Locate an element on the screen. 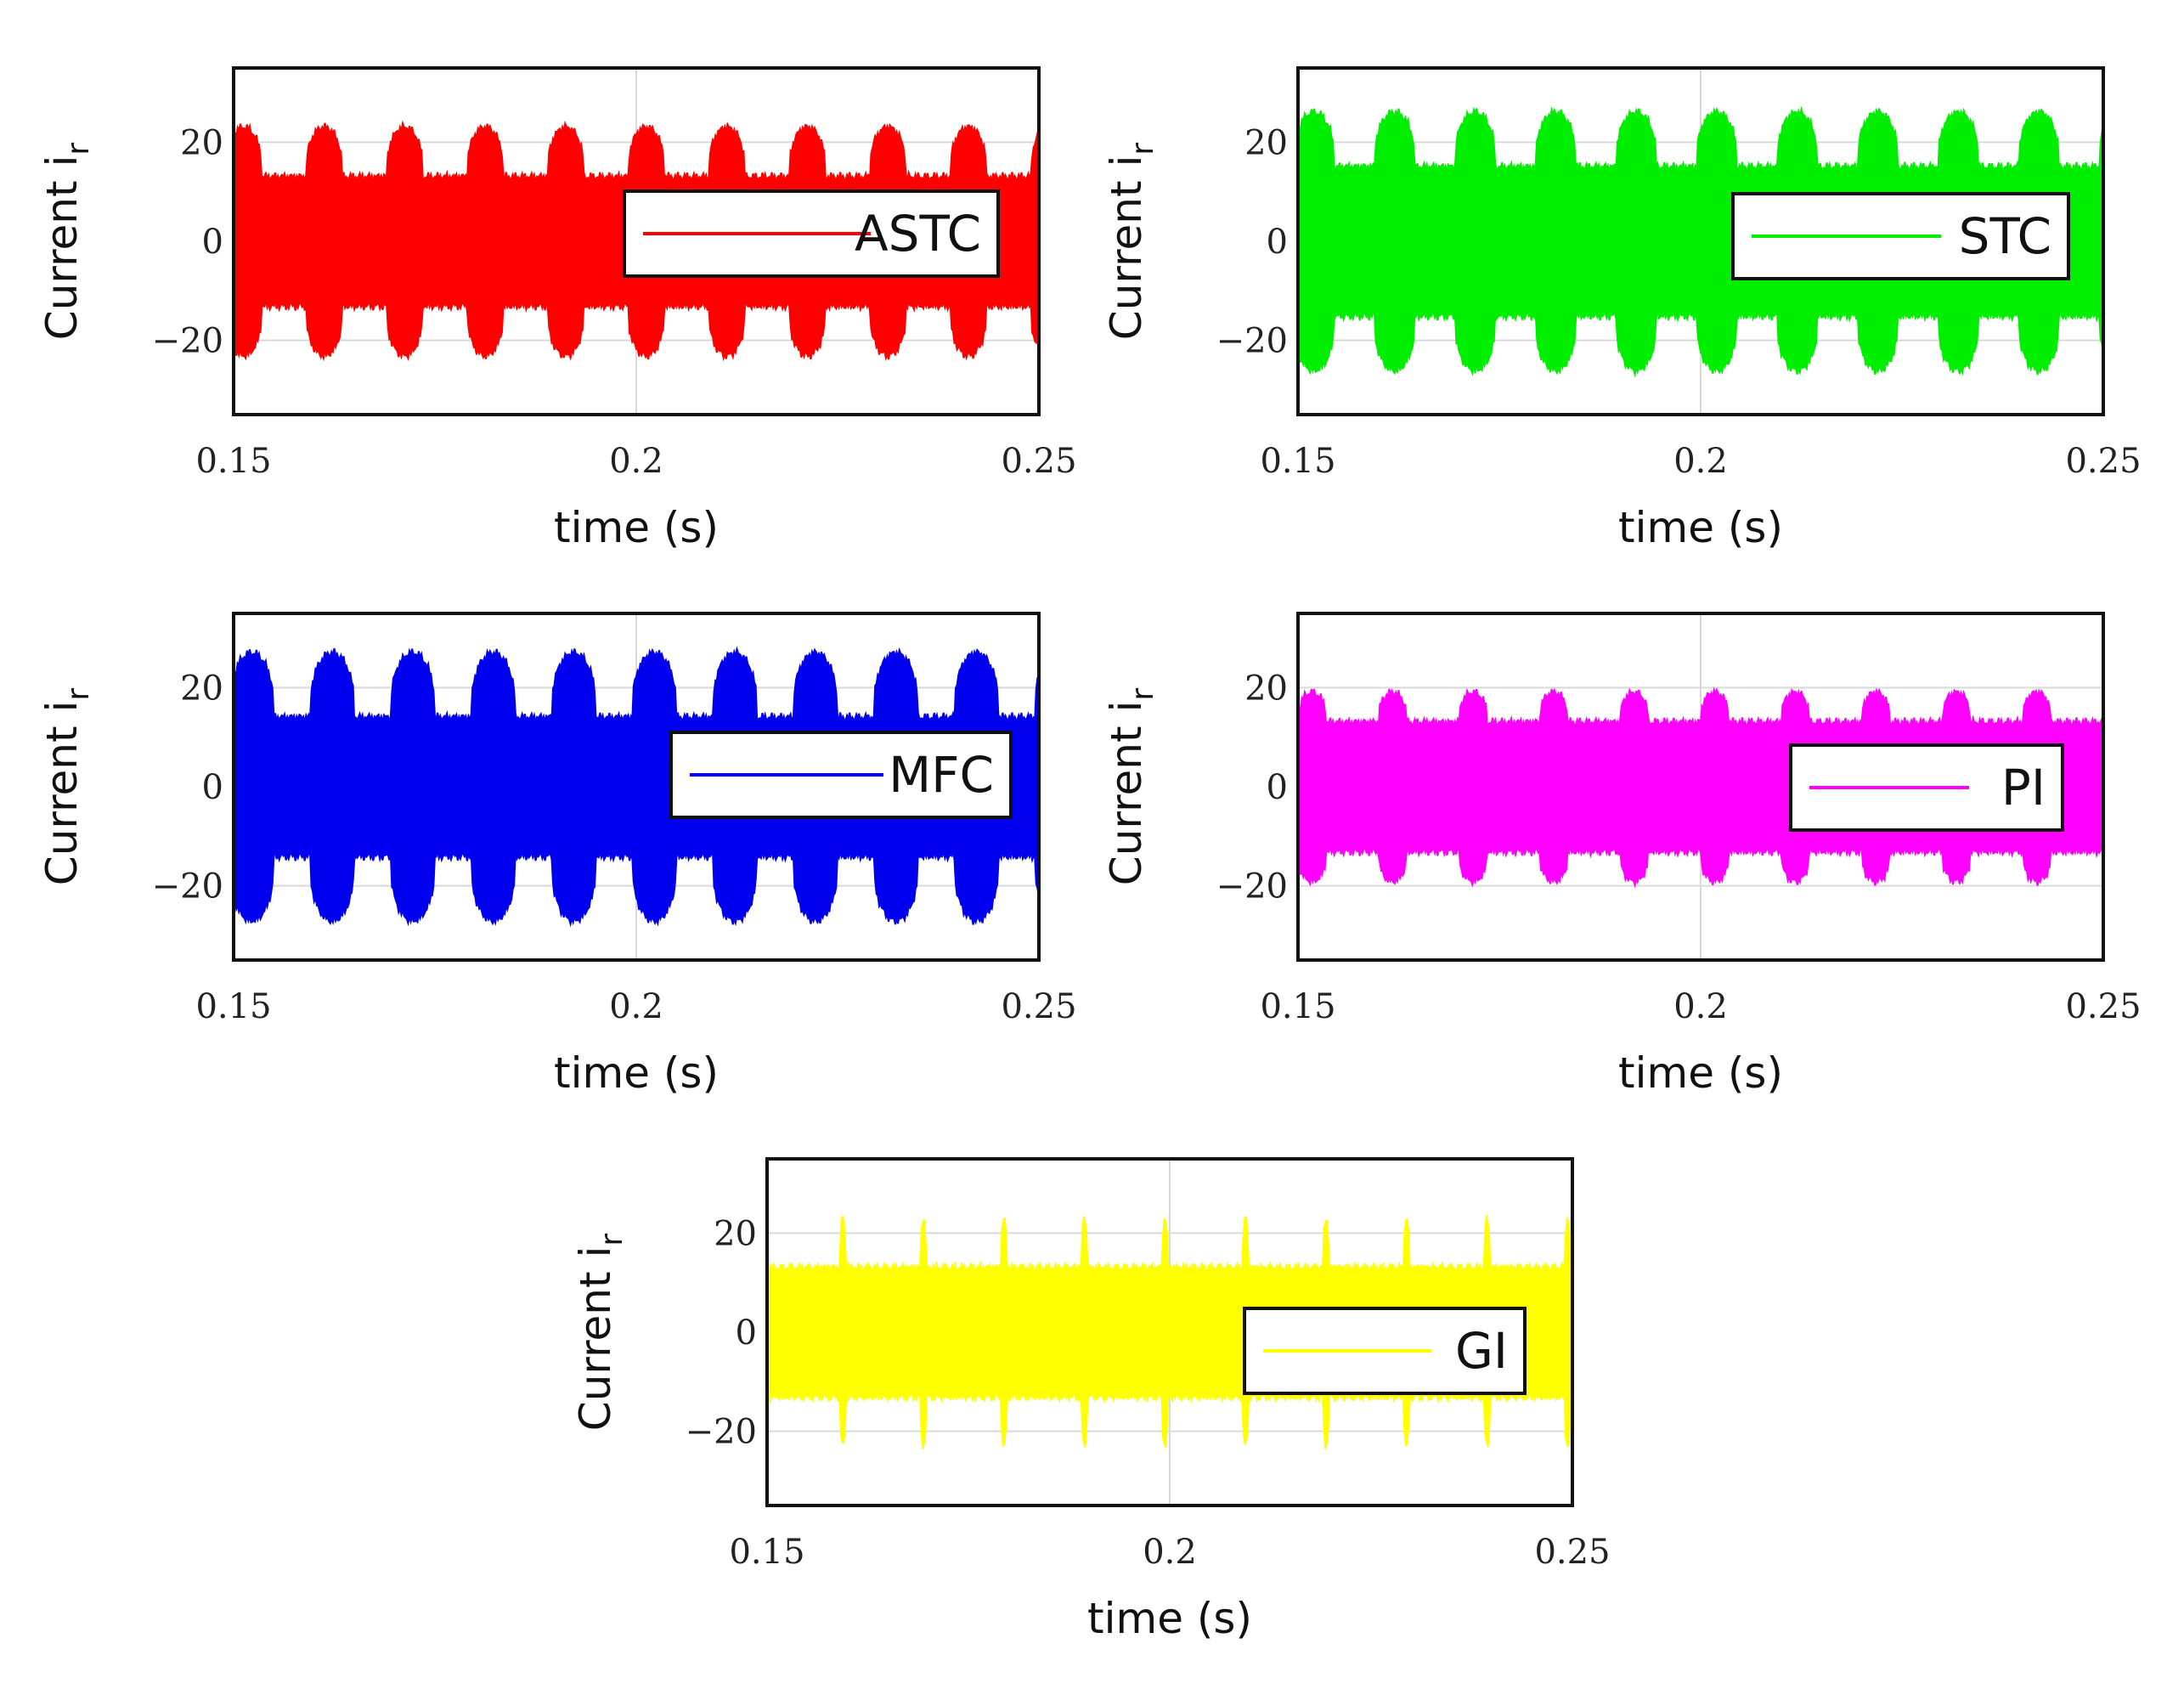 This screenshot has height=1706, width=2184. legend: STC is located at coordinates (1901, 236).